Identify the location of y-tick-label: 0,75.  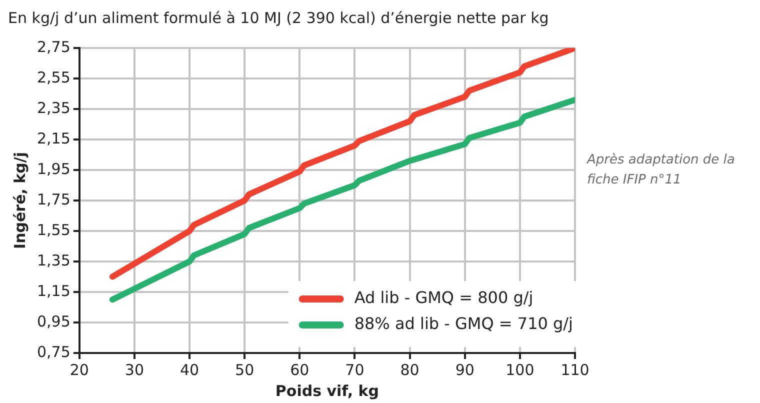
(53, 351).